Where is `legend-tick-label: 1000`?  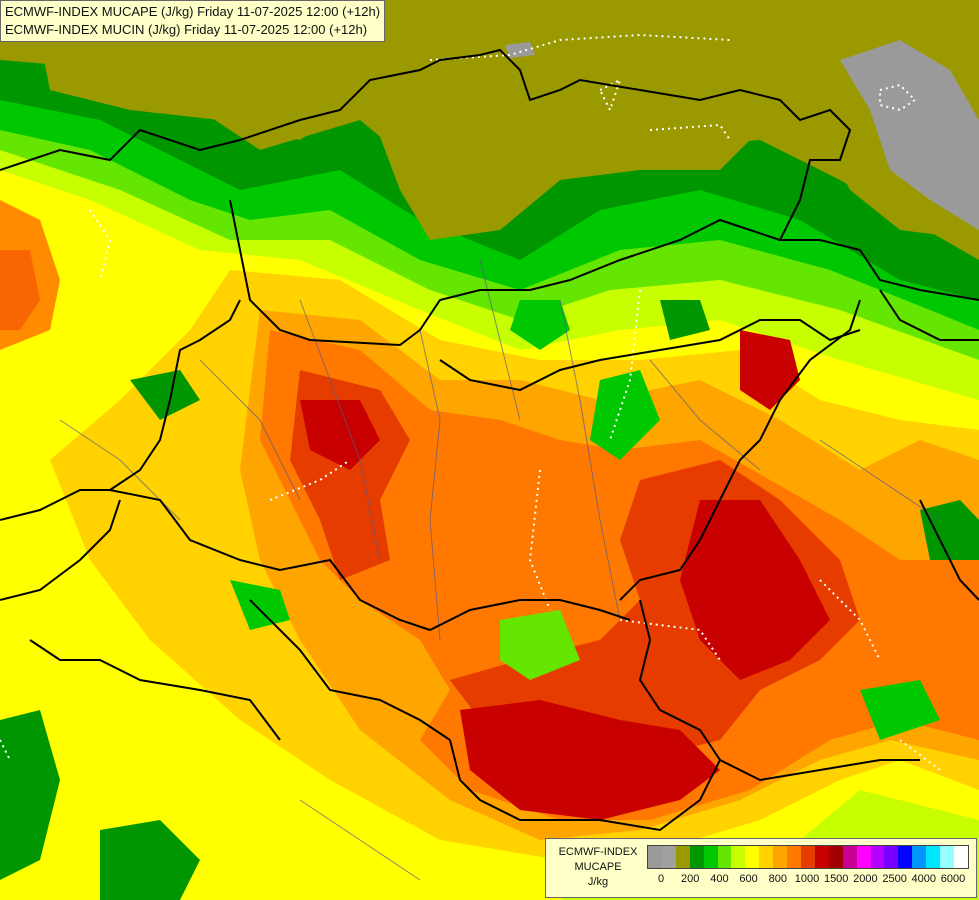
legend-tick-label: 1000 is located at coordinates (807, 879).